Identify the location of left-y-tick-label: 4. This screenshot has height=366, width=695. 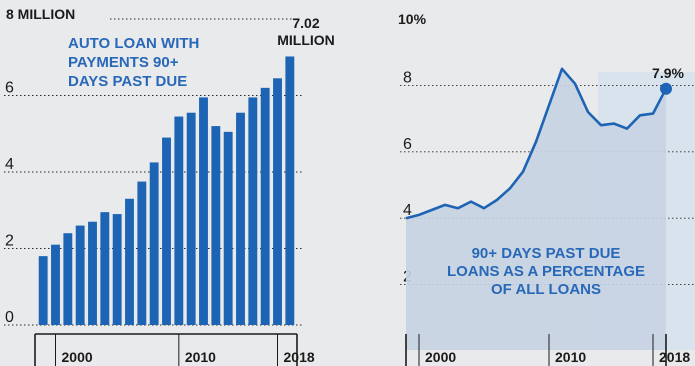
(9, 164).